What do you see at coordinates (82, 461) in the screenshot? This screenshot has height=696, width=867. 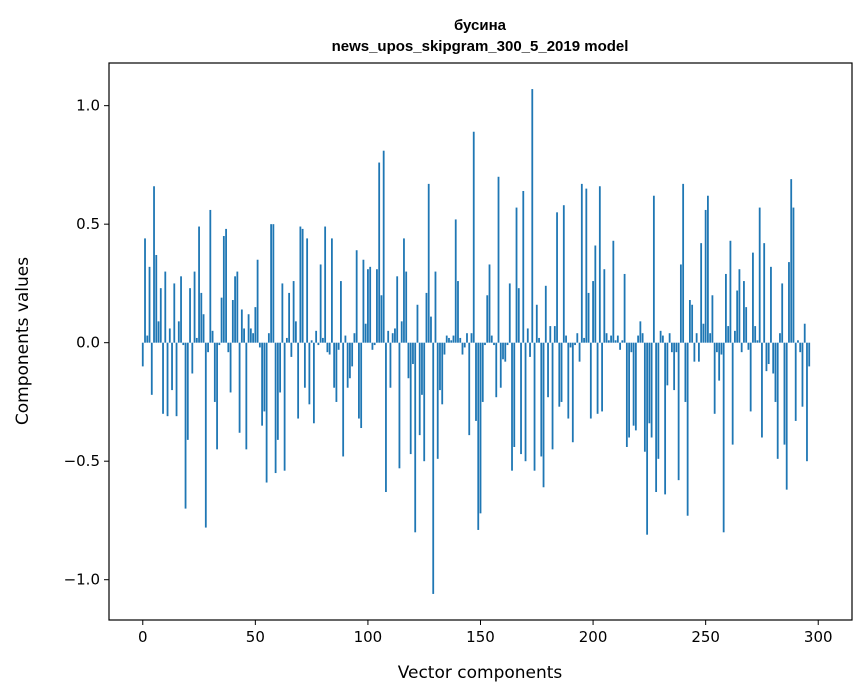 I see `y-tick-label--0.5: −0.5` at bounding box center [82, 461].